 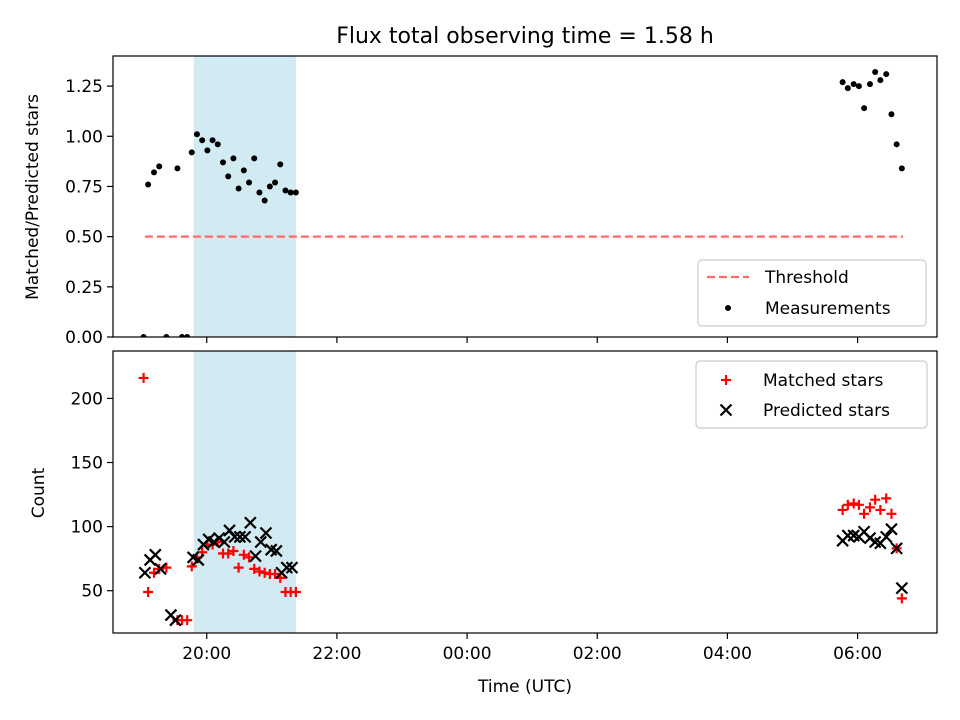 What do you see at coordinates (84, 137) in the screenshot?
I see `y-tick-label: 1.00` at bounding box center [84, 137].